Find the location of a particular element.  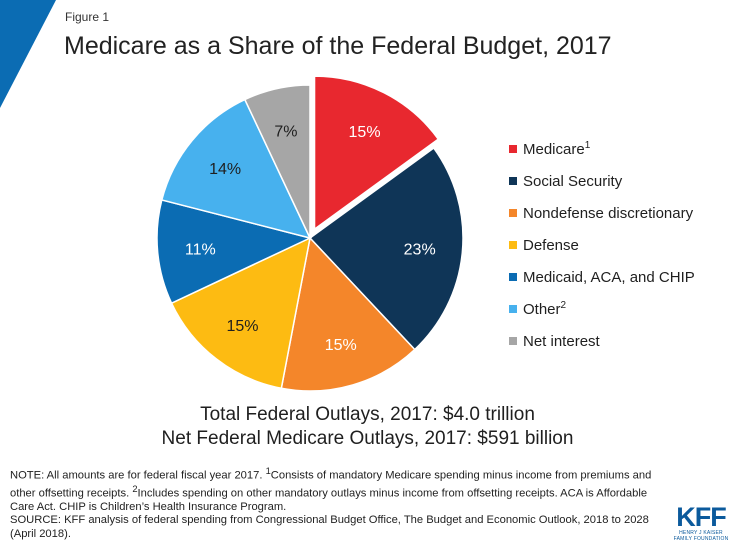

logo-subtitle-1: HENRY J KAISER is located at coordinates (701, 533).